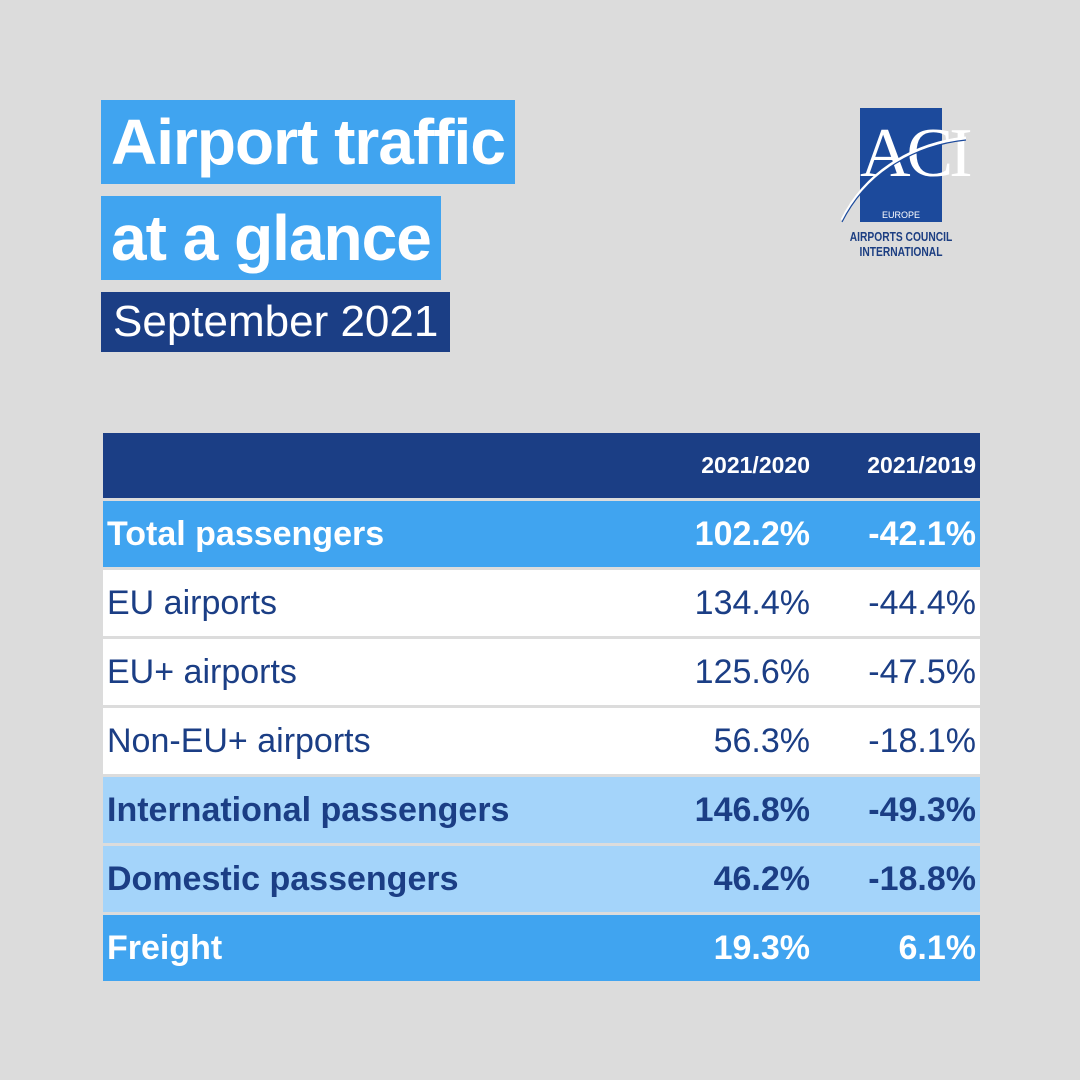  I want to click on row-label: Freight, so click(165, 948).